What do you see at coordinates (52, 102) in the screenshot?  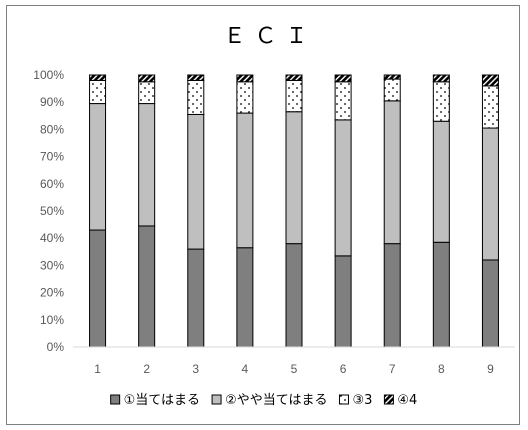 I see `y-tick-label: 90%` at bounding box center [52, 102].